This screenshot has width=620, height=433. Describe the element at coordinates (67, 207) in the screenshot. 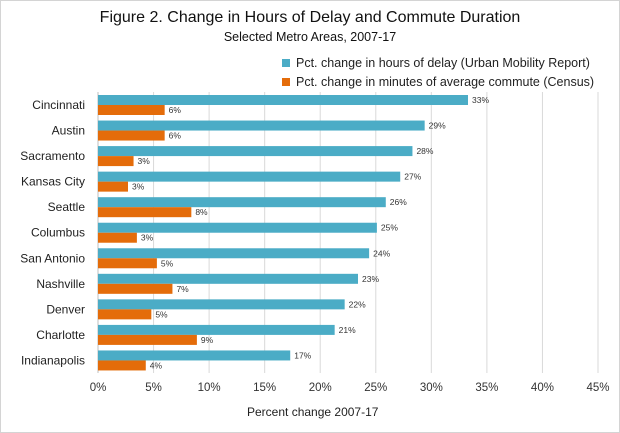

I see `category-label: Seattle` at that location.